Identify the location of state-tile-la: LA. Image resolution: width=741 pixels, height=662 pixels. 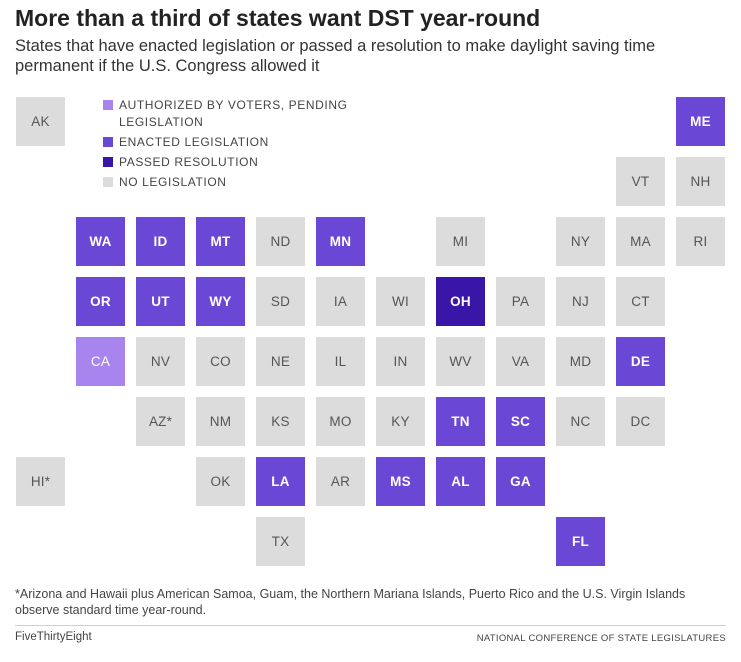
(280, 481).